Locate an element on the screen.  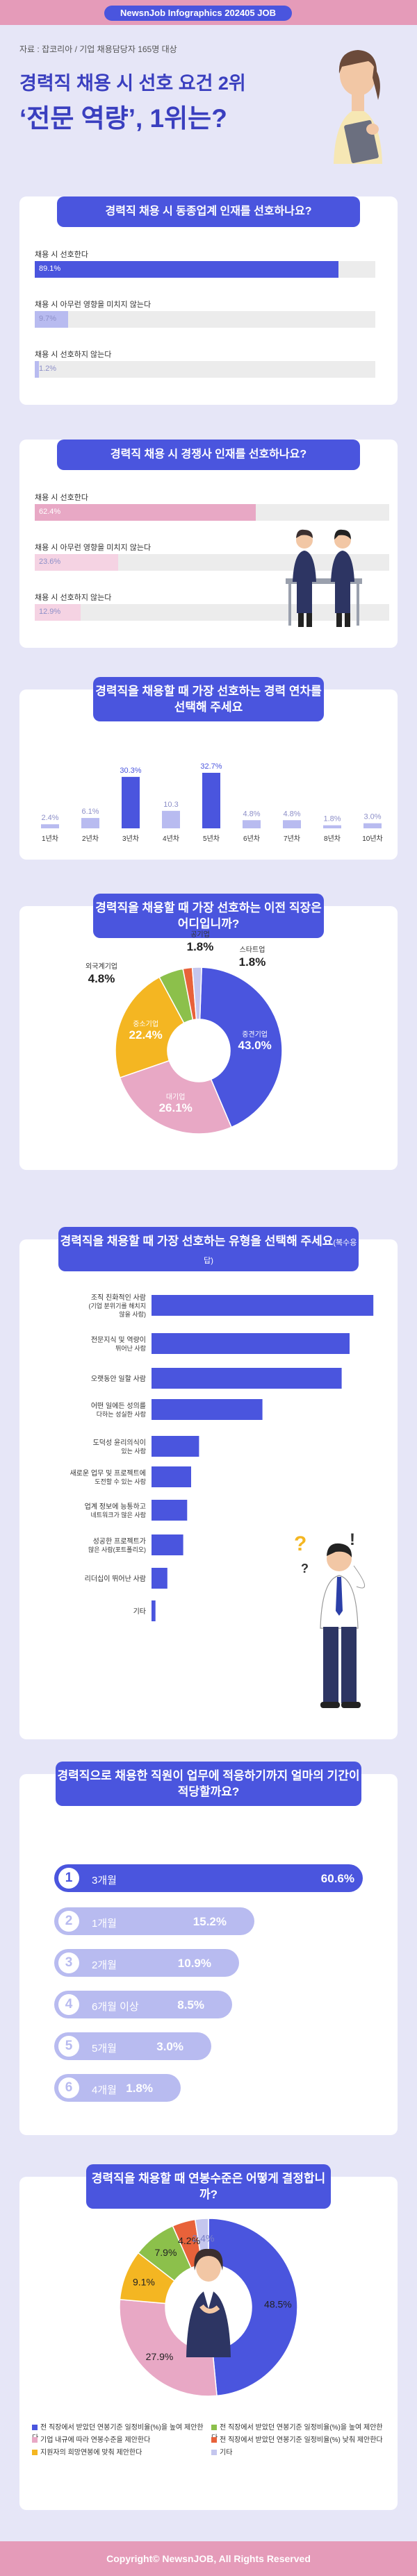
rank-category-label: 3개월 is located at coordinates (104, 1881).